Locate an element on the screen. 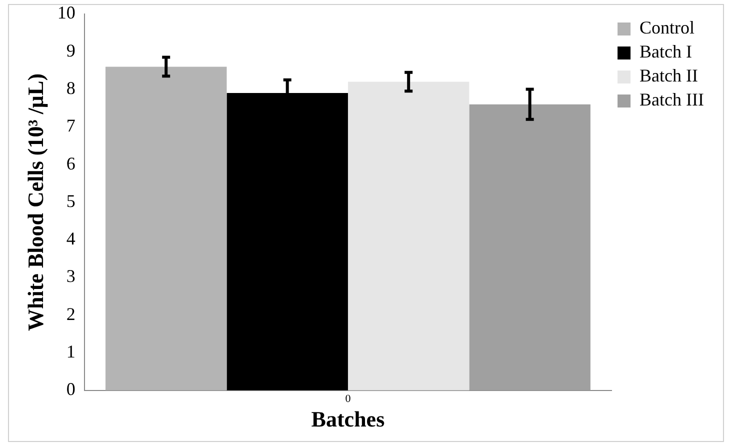  y-tick-label: 1 is located at coordinates (71, 351).